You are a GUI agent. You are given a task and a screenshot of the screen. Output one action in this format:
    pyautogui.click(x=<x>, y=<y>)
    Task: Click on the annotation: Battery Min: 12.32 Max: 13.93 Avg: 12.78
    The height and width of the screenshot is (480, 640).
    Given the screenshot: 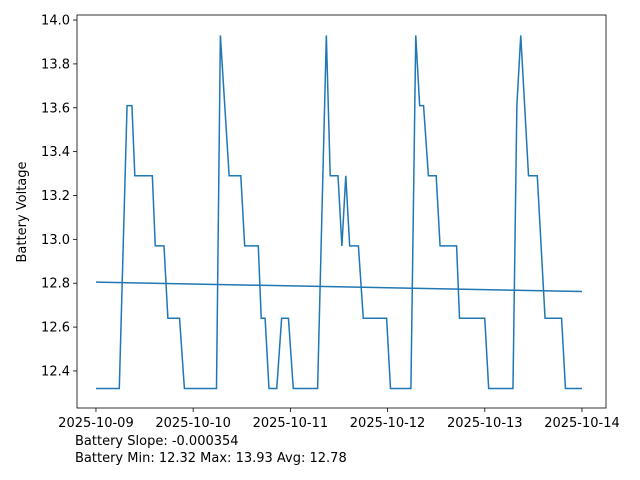 What is the action you would take?
    pyautogui.click(x=211, y=458)
    